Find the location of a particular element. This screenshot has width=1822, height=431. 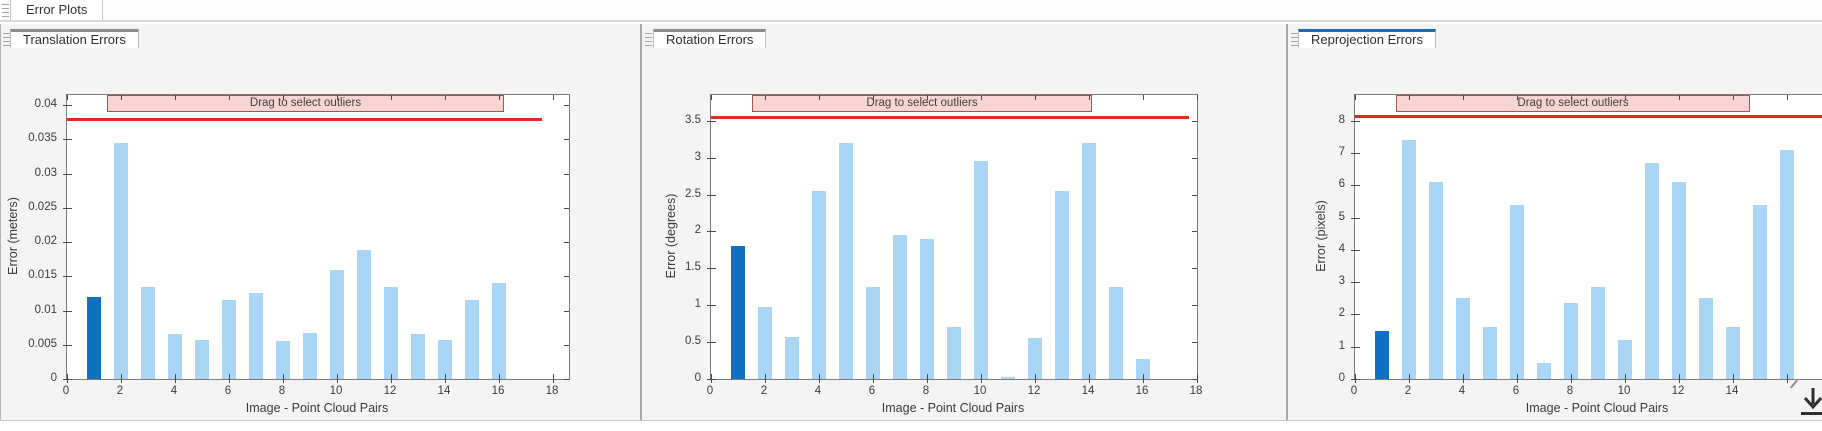

tab-error-plots: Error Plots is located at coordinates (57, 10).